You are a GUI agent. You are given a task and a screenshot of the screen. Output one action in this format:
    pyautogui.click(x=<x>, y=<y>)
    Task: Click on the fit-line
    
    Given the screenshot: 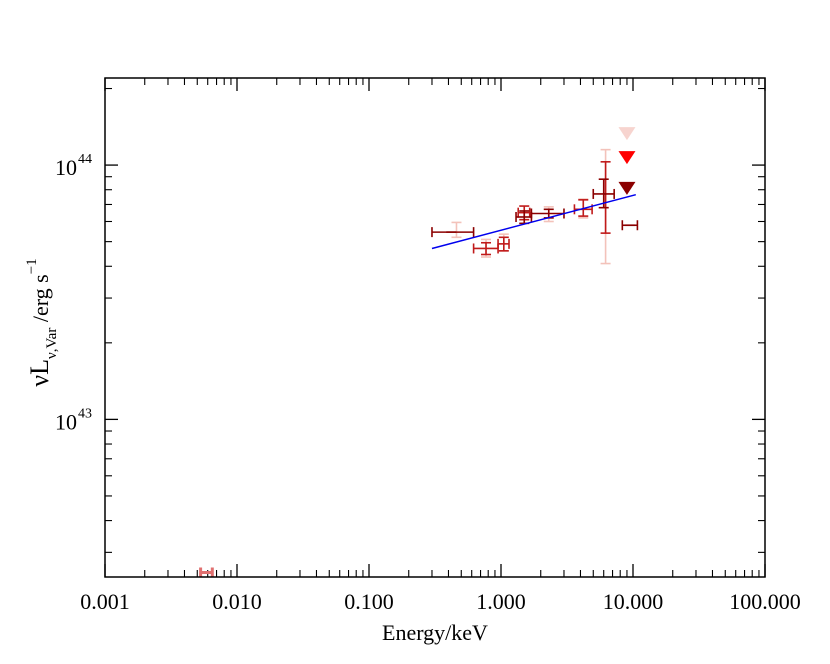 What is the action you would take?
    pyautogui.click(x=533, y=221)
    